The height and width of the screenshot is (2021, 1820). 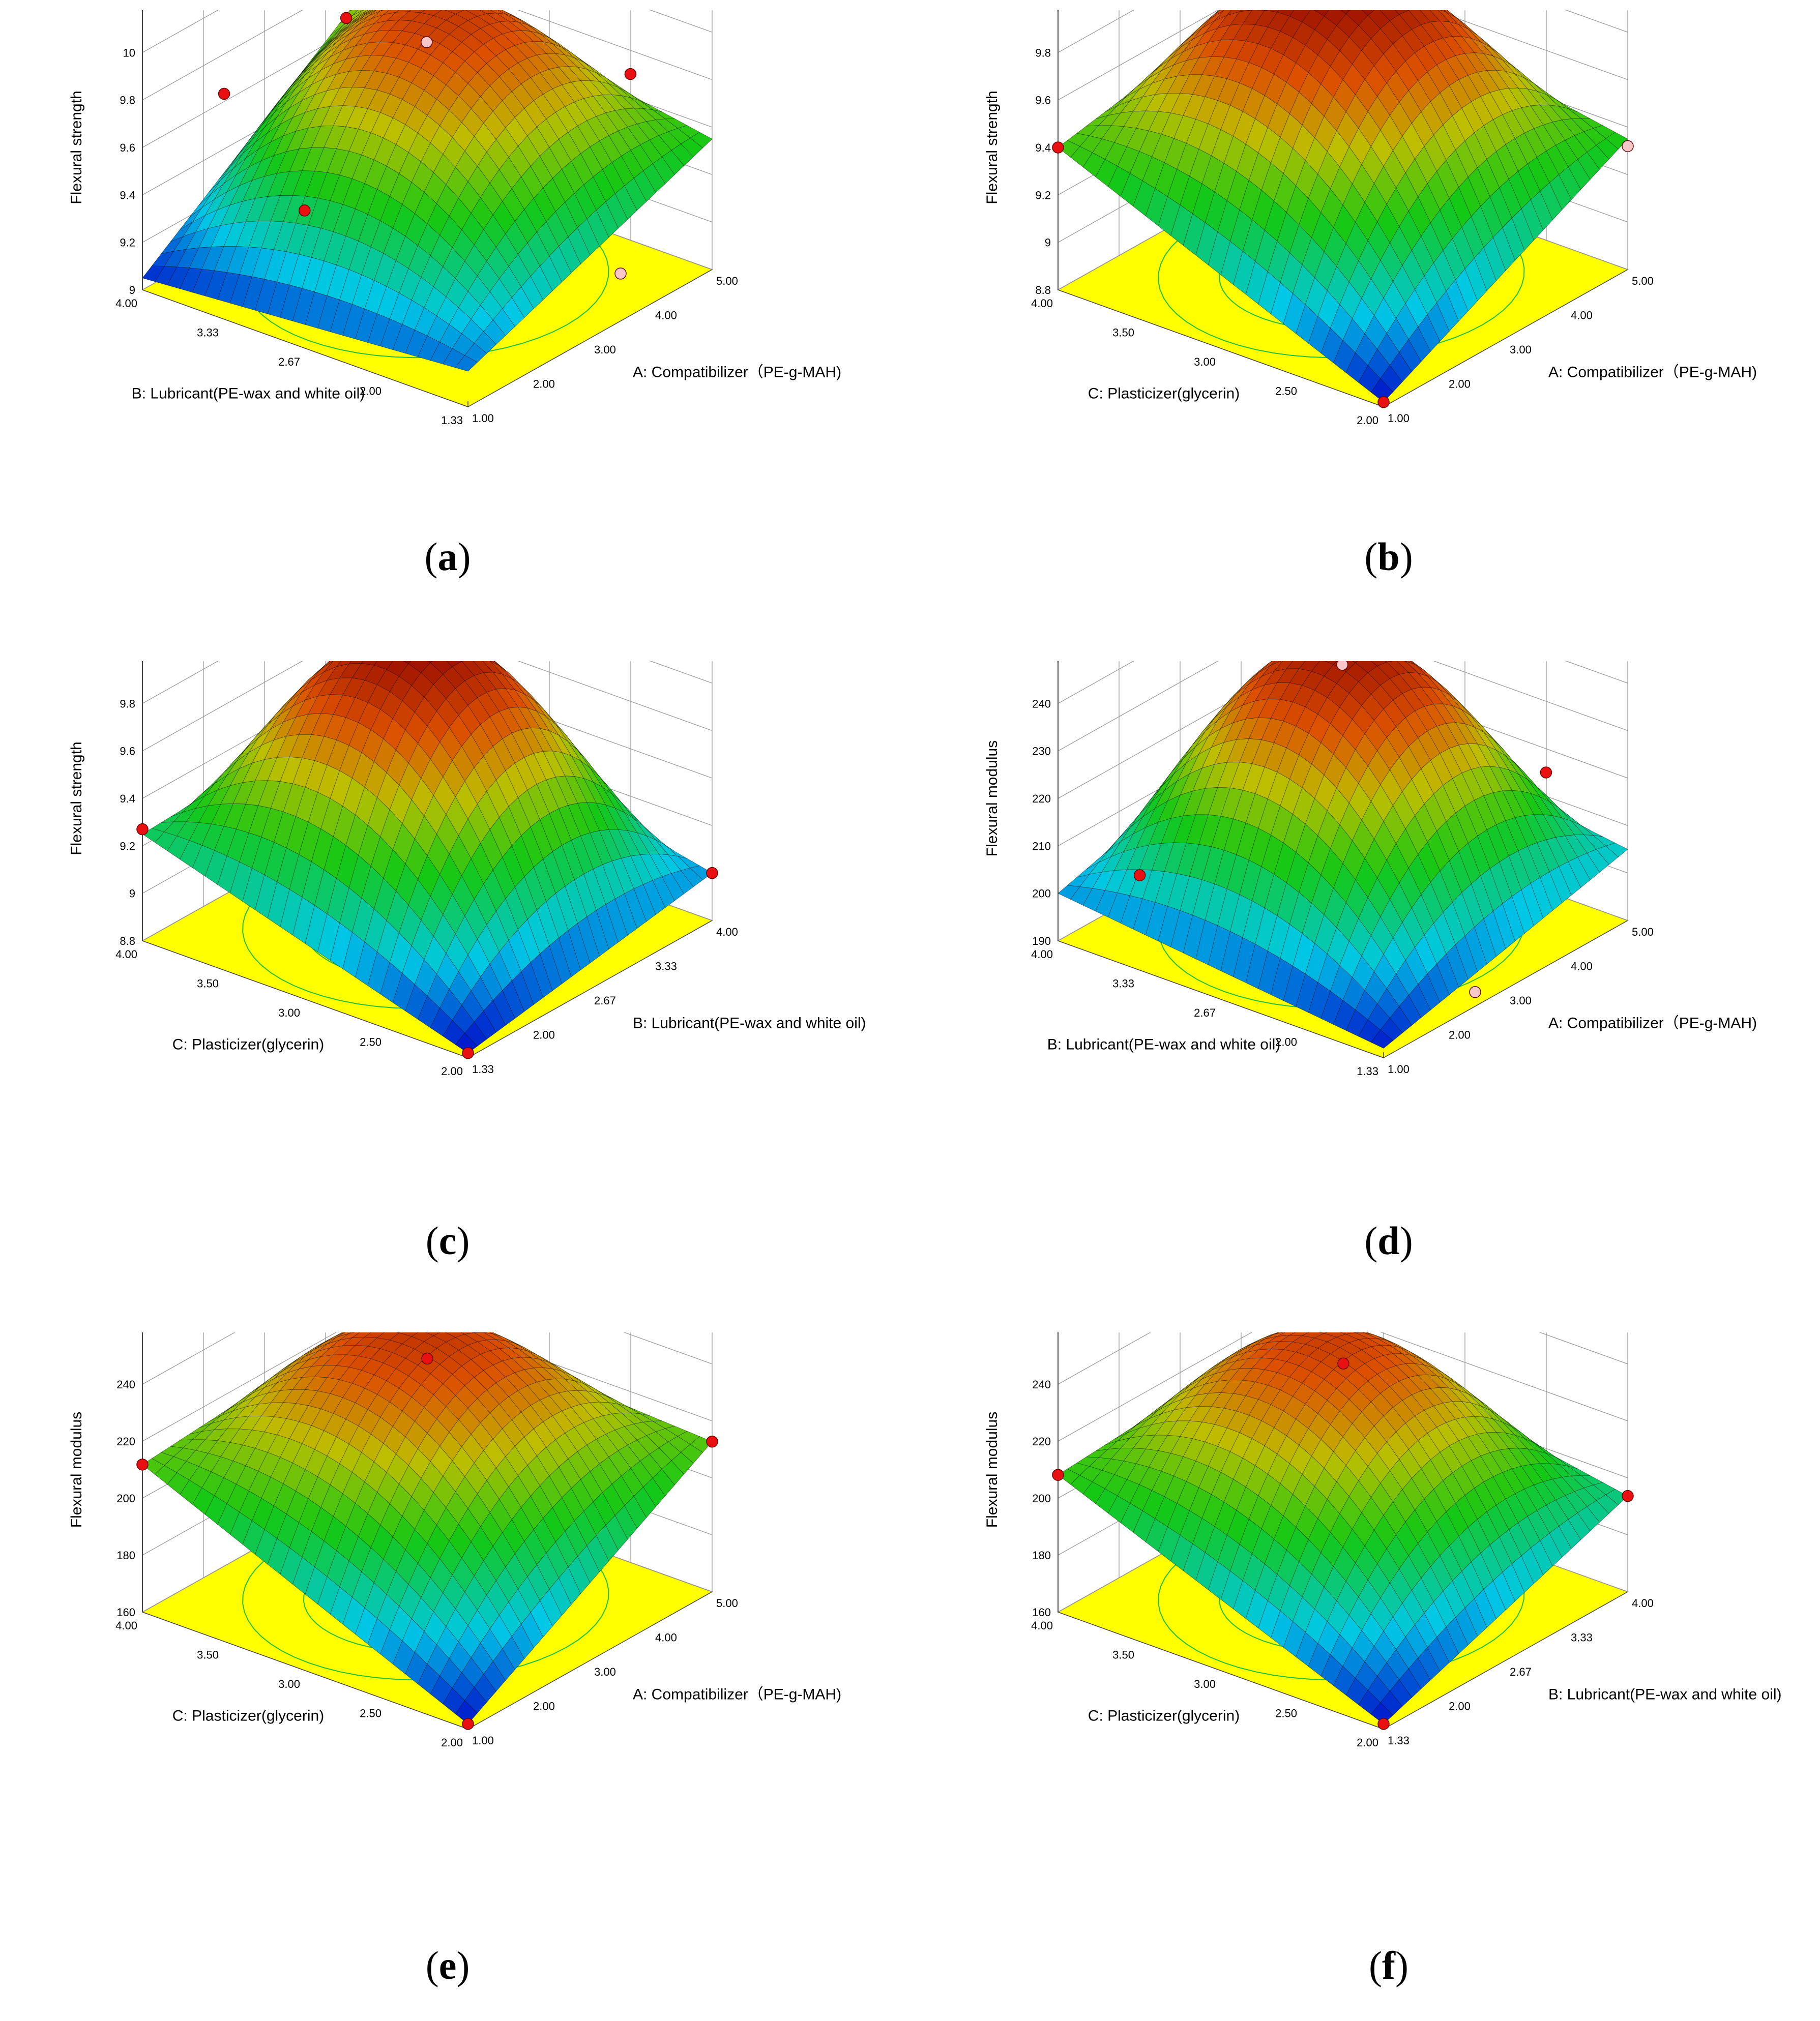 I want to click on panel-caption-letter: f, so click(x=1388, y=1965).